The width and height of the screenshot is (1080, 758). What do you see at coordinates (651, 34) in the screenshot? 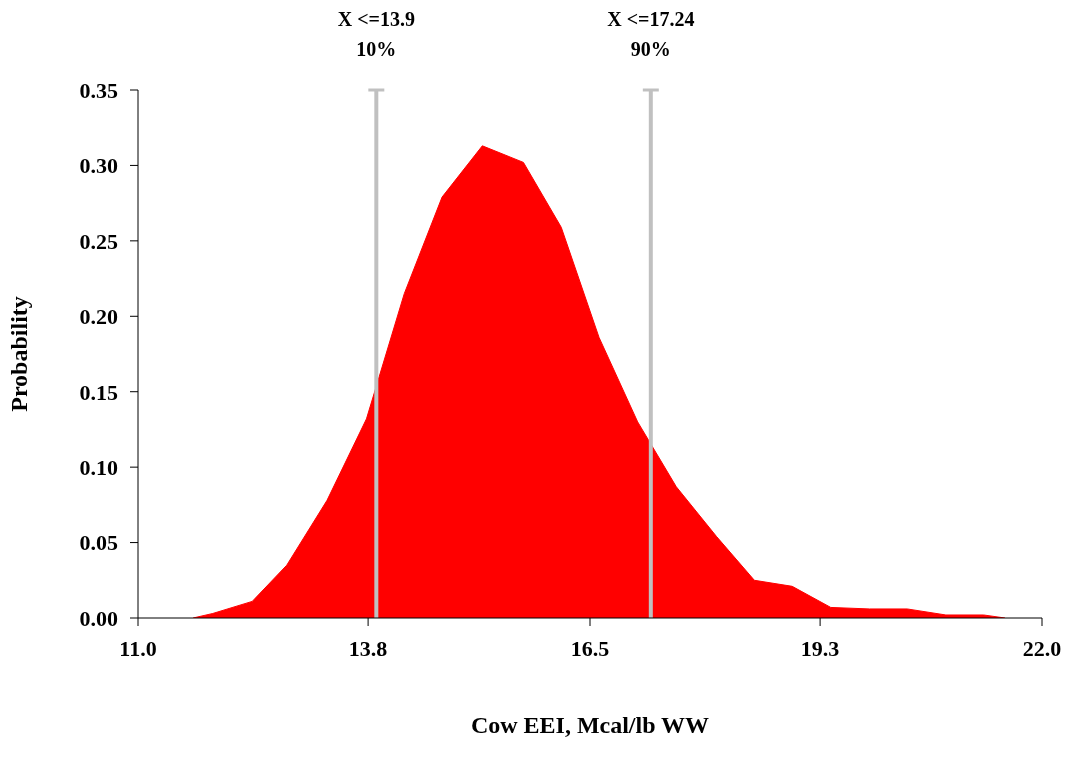
I see `ref-line-label: X <=17.24 90%` at bounding box center [651, 34].